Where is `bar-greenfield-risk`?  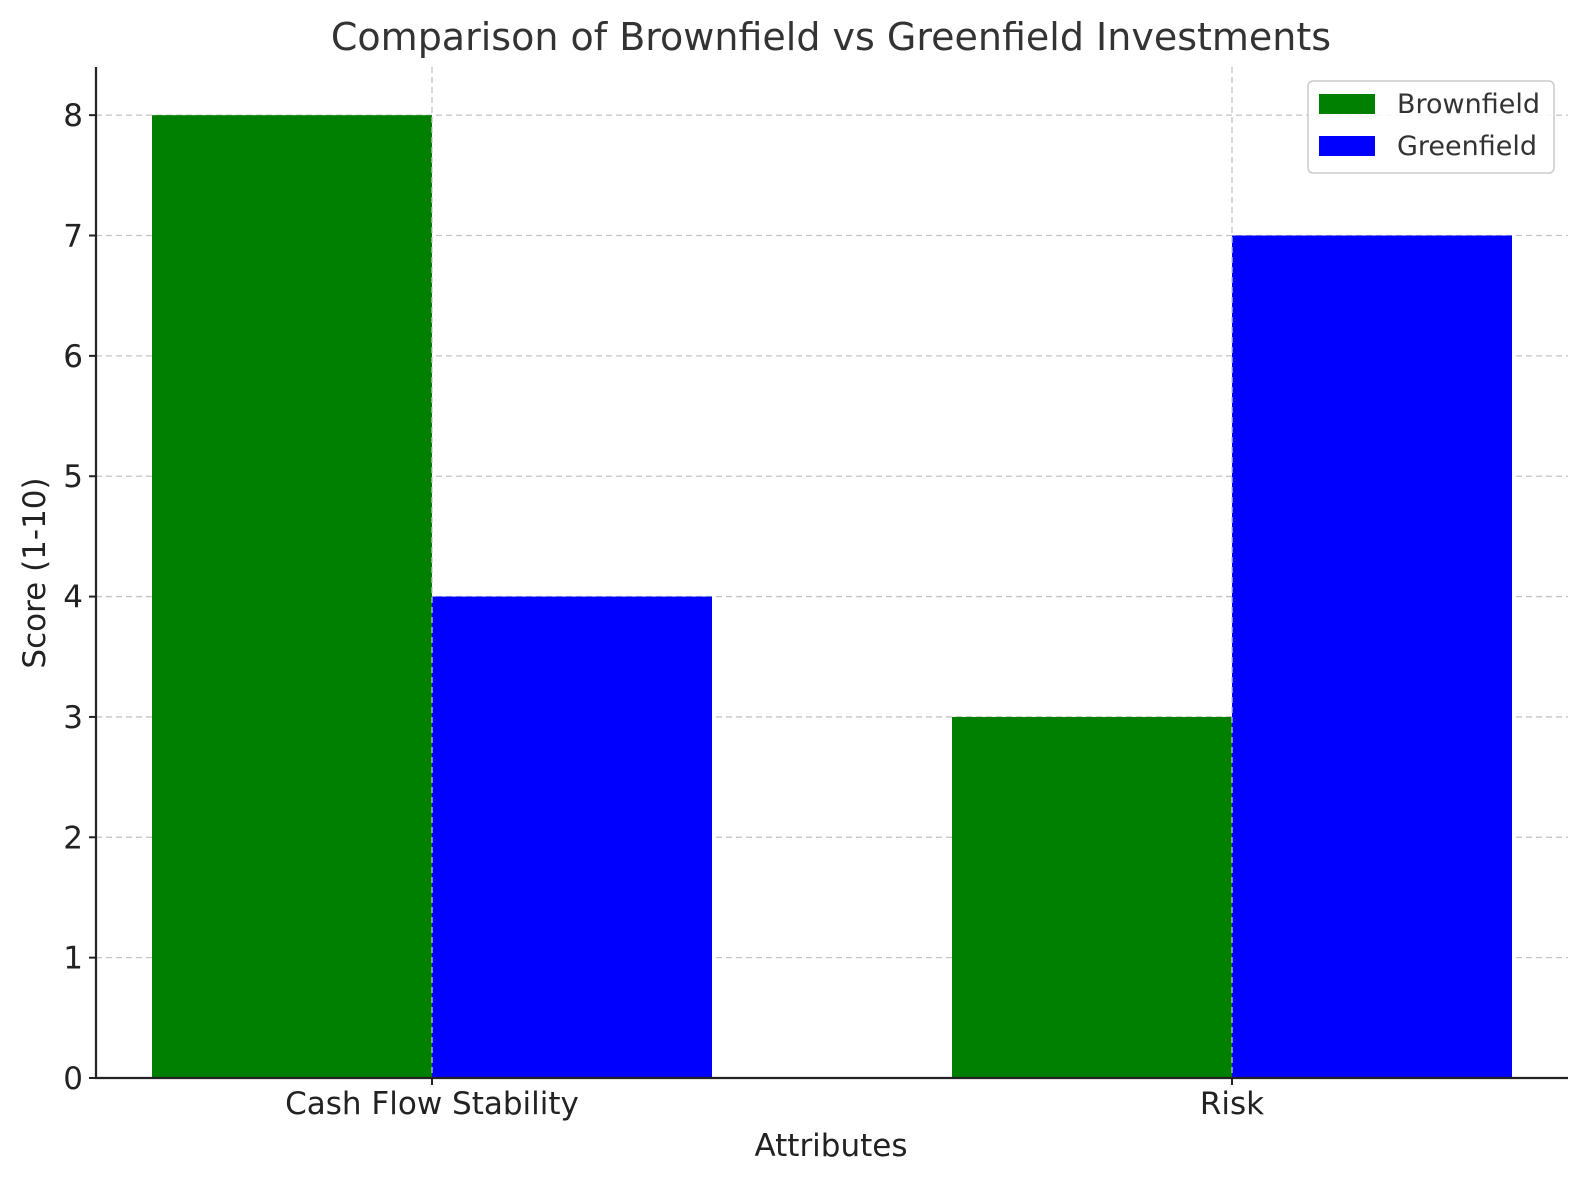 bar-greenfield-risk is located at coordinates (1372, 656).